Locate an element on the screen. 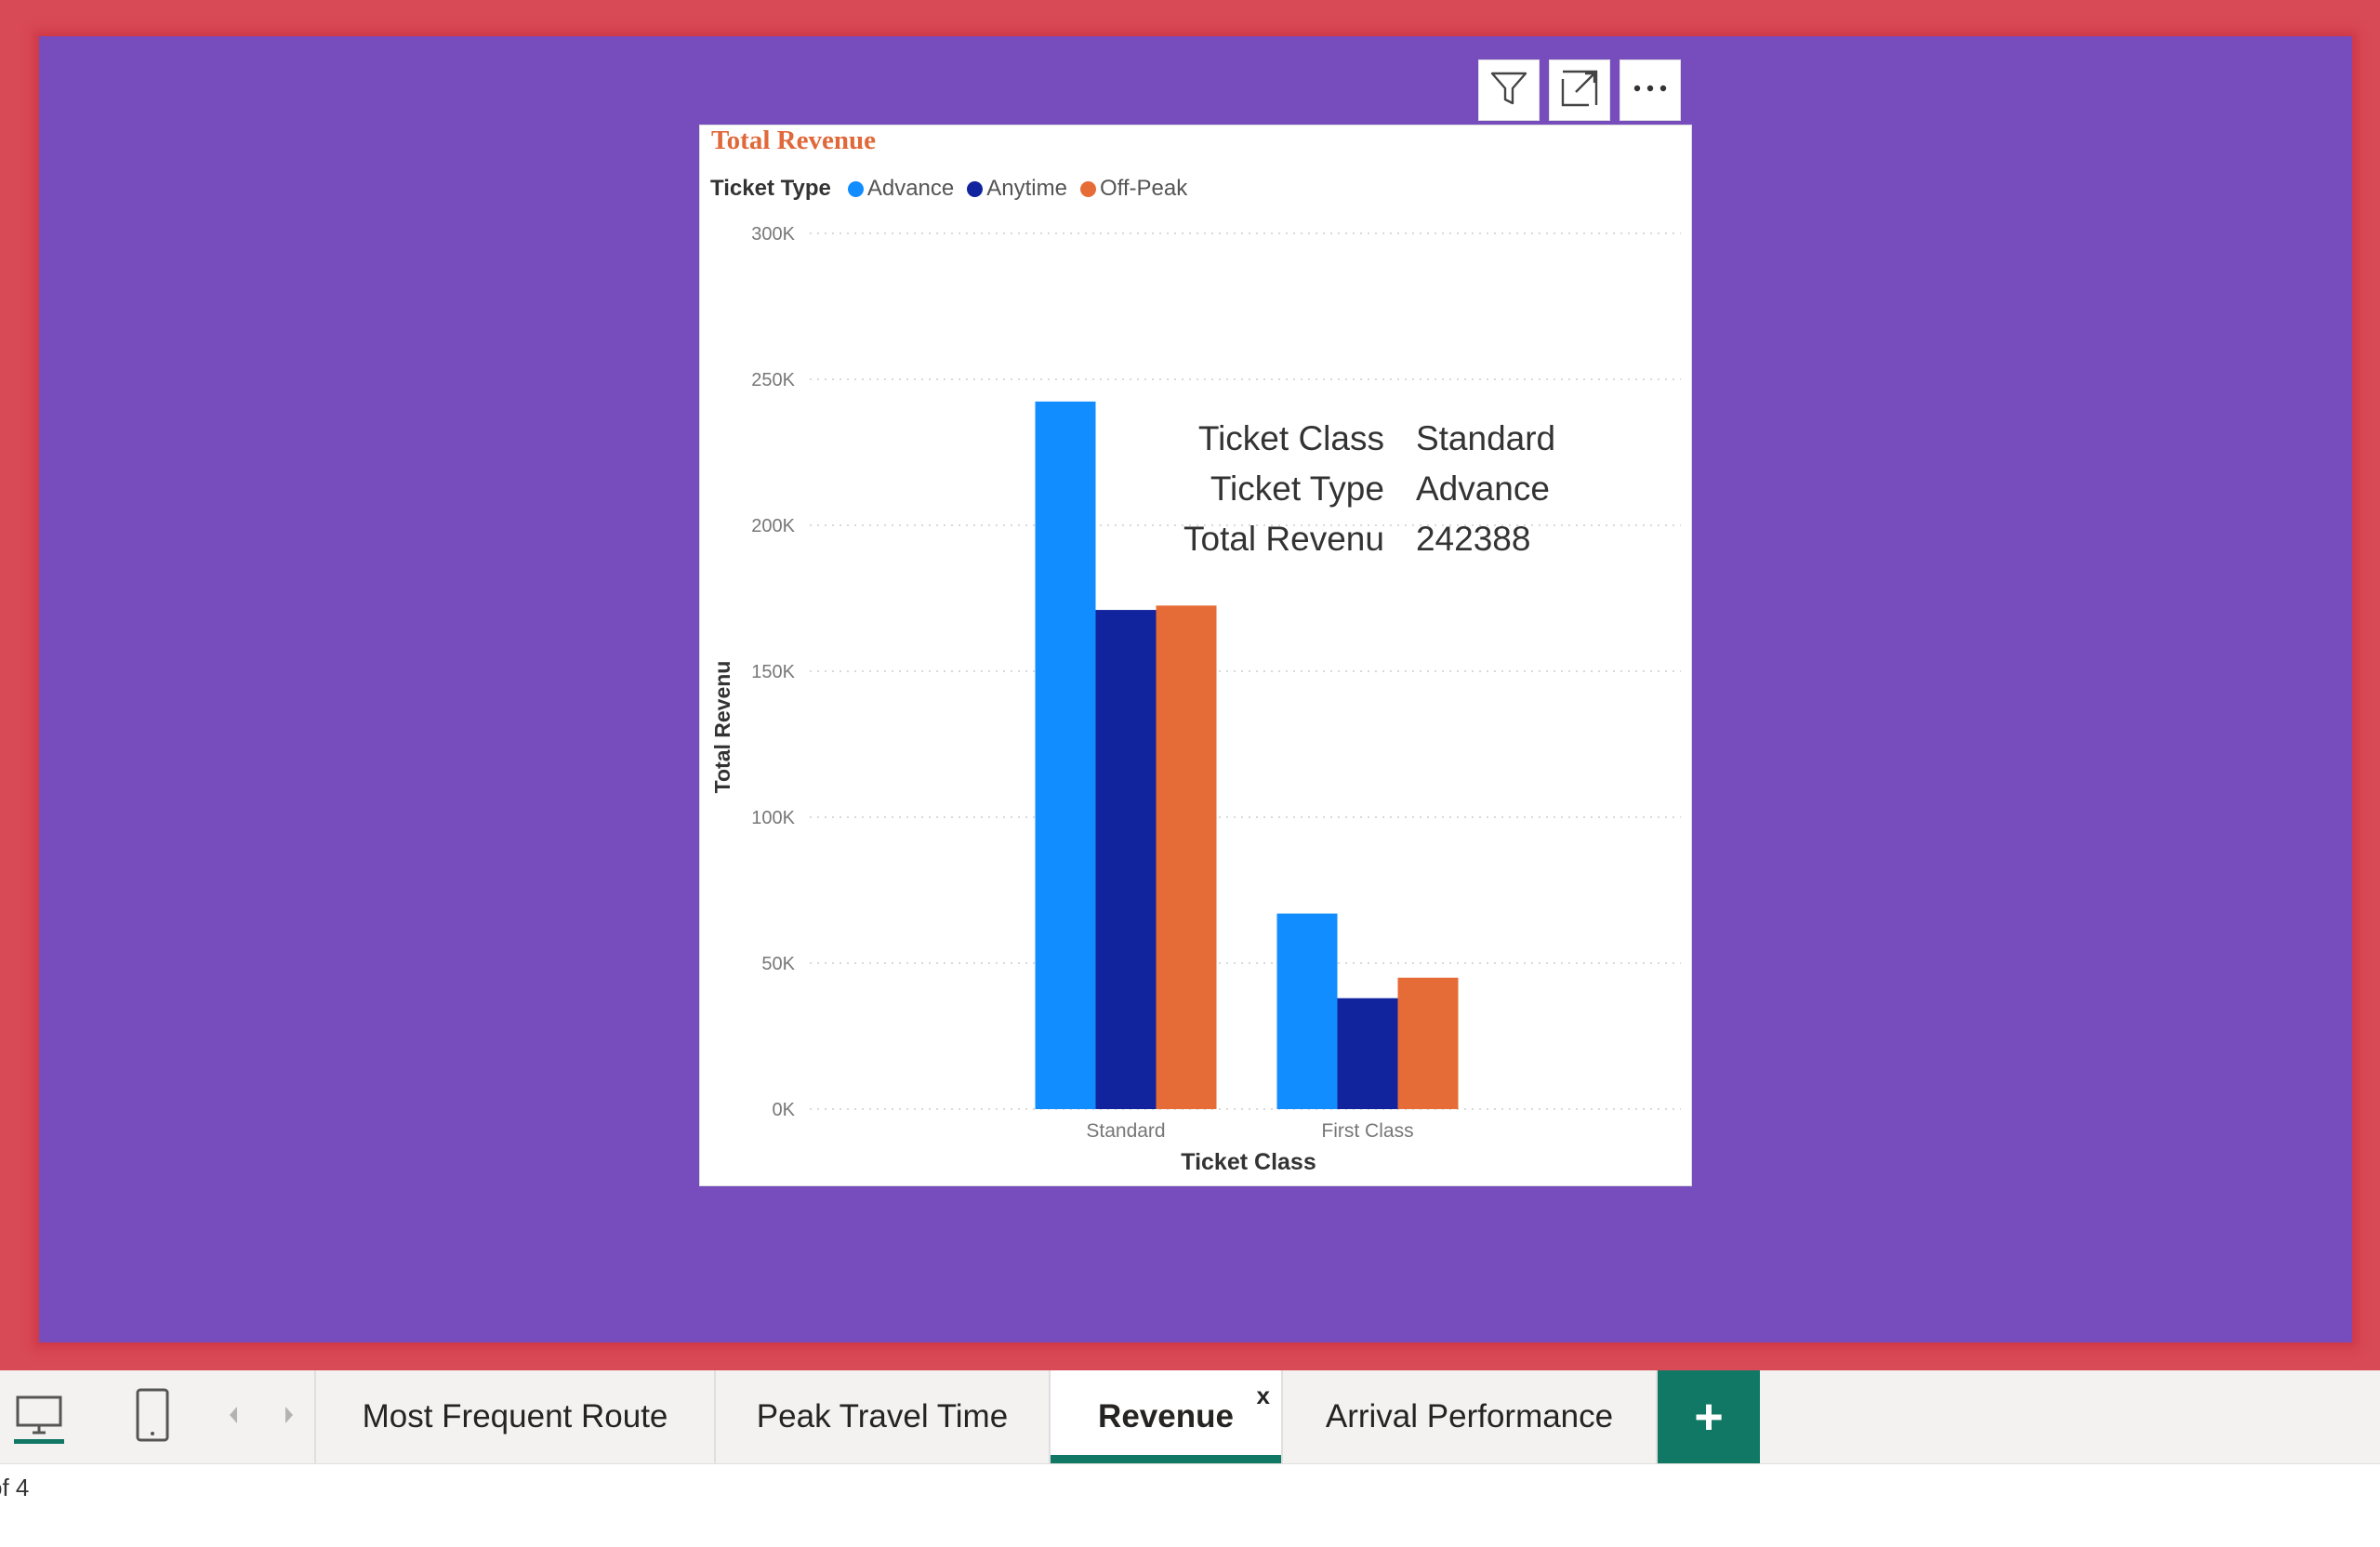 Image resolution: width=2380 pixels, height=1547 pixels. tooltip-key: Total Revenu is located at coordinates (1283, 539).